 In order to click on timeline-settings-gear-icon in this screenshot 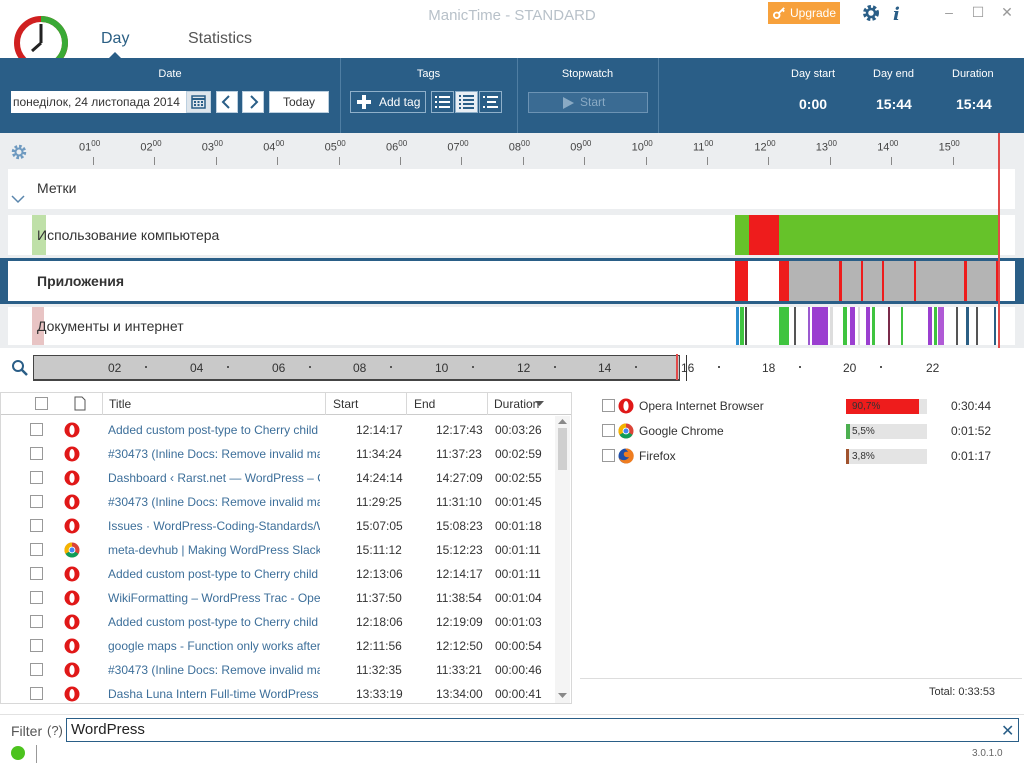, I will do `click(19, 152)`.